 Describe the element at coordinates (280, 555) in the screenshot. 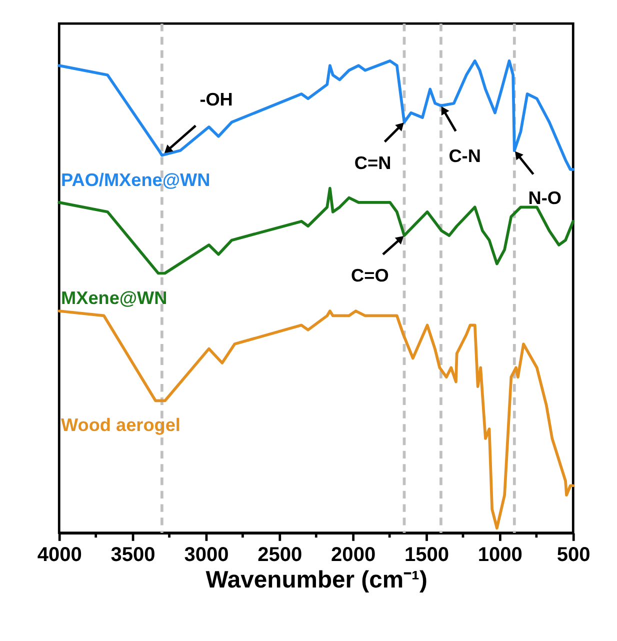

I see `x-tick-label: 2500` at that location.